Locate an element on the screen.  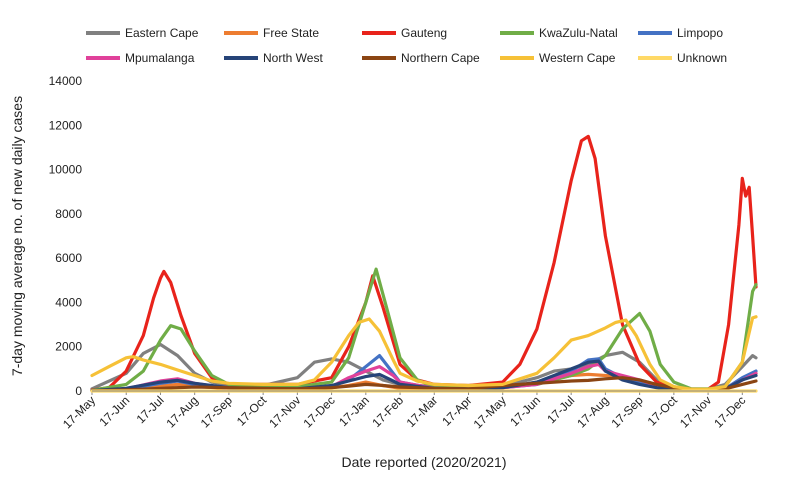
legend-label-limpopo: Limpopo is located at coordinates (700, 33).